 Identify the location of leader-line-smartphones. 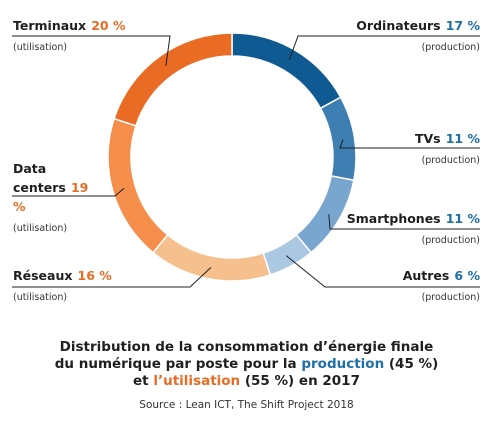
(404, 222).